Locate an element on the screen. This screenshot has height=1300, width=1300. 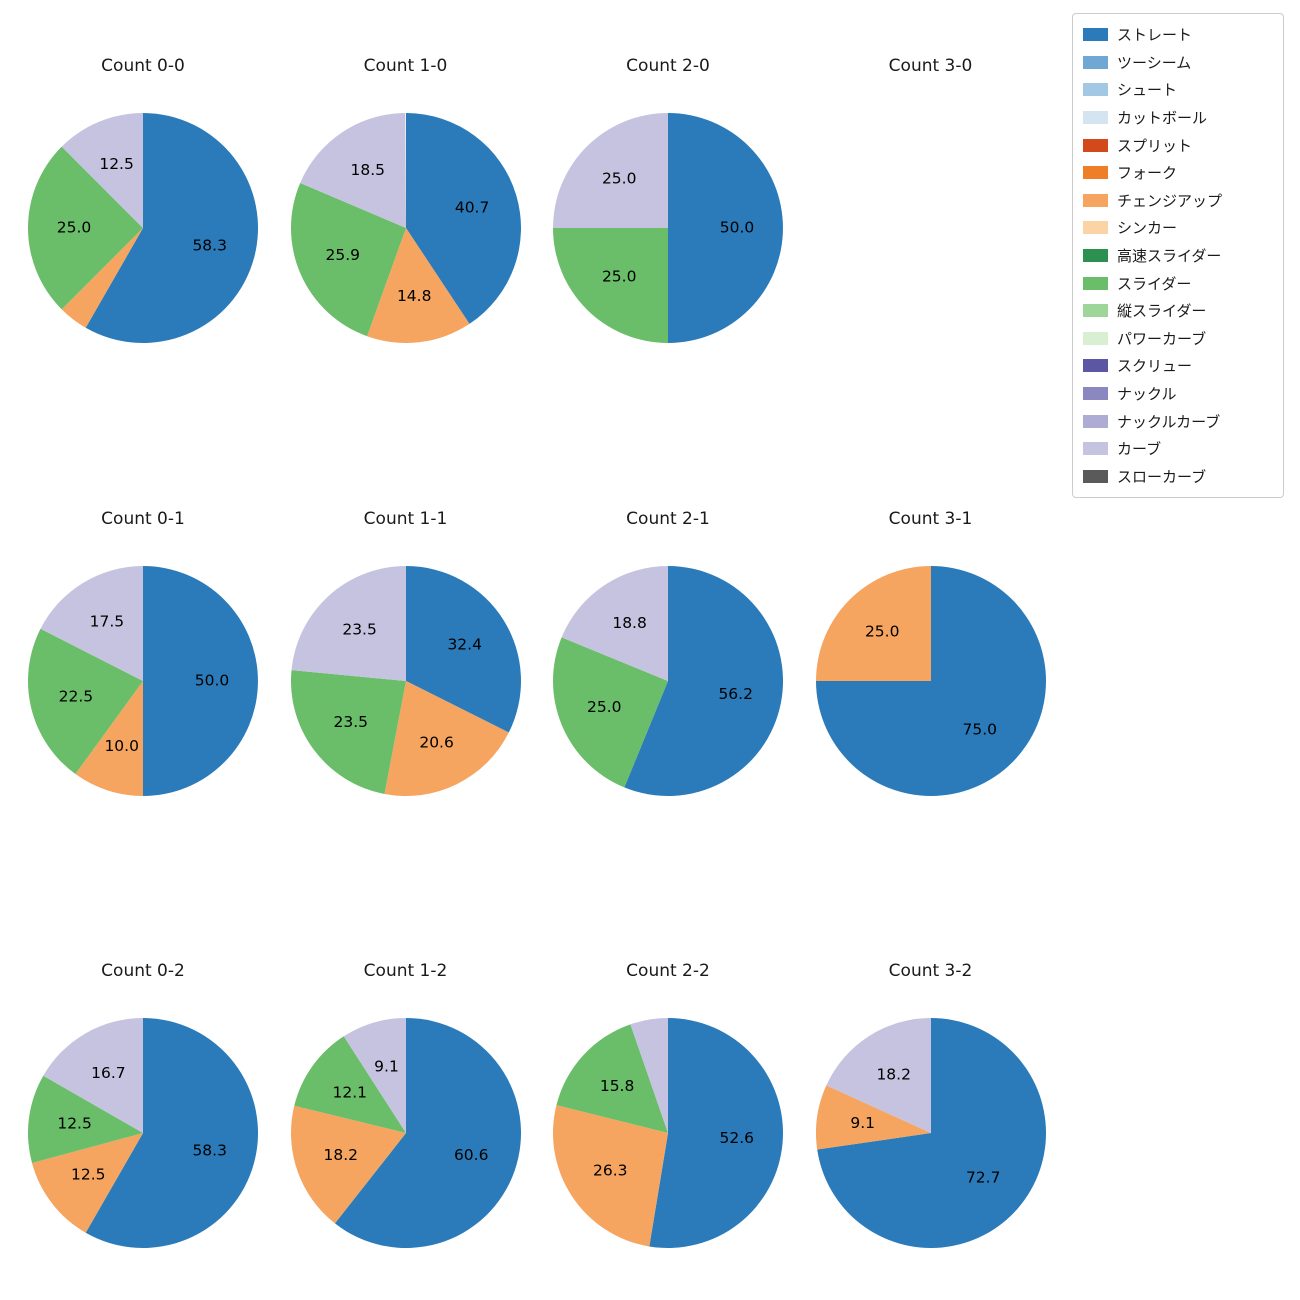
legend-item: シュート is located at coordinates (1178, 90).